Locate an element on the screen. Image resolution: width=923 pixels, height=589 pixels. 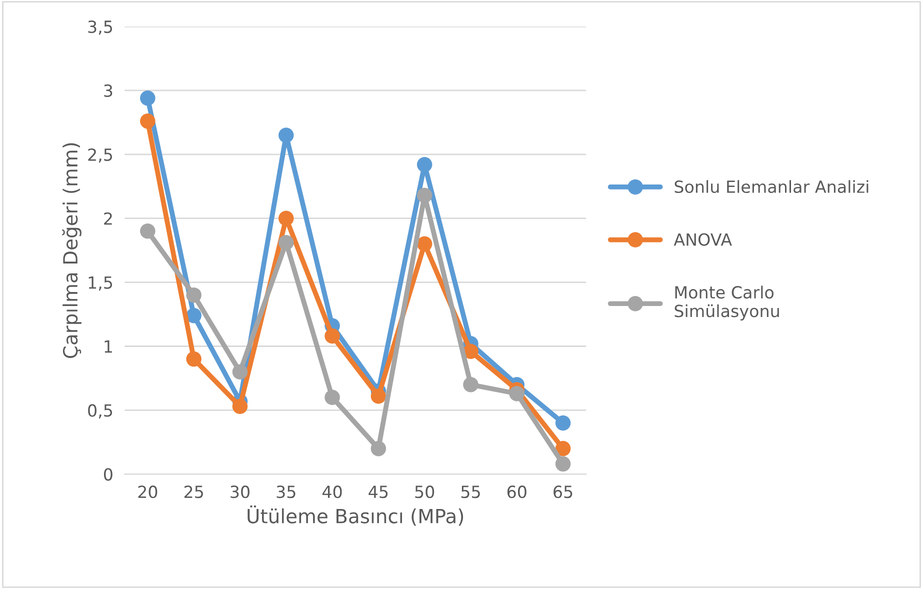
x-axis-title: Ütüleme Basıncı (MPa) is located at coordinates (356, 515).